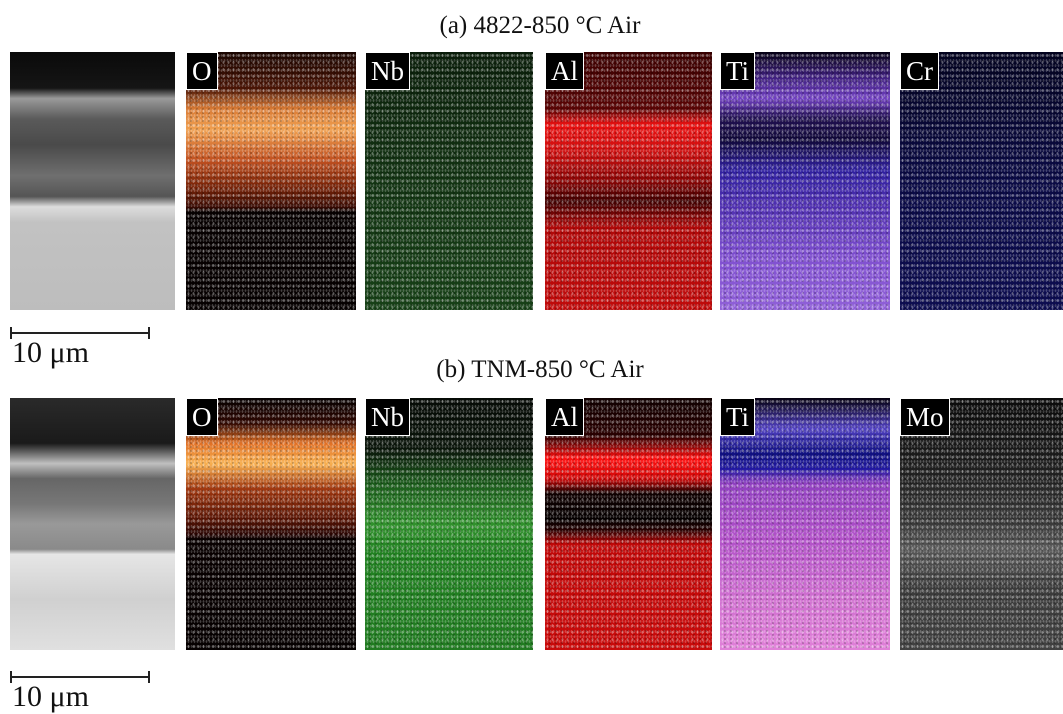 The image size is (1063, 714). Describe the element at coordinates (981, 524) in the screenshot. I see `element-map: Mo` at that location.